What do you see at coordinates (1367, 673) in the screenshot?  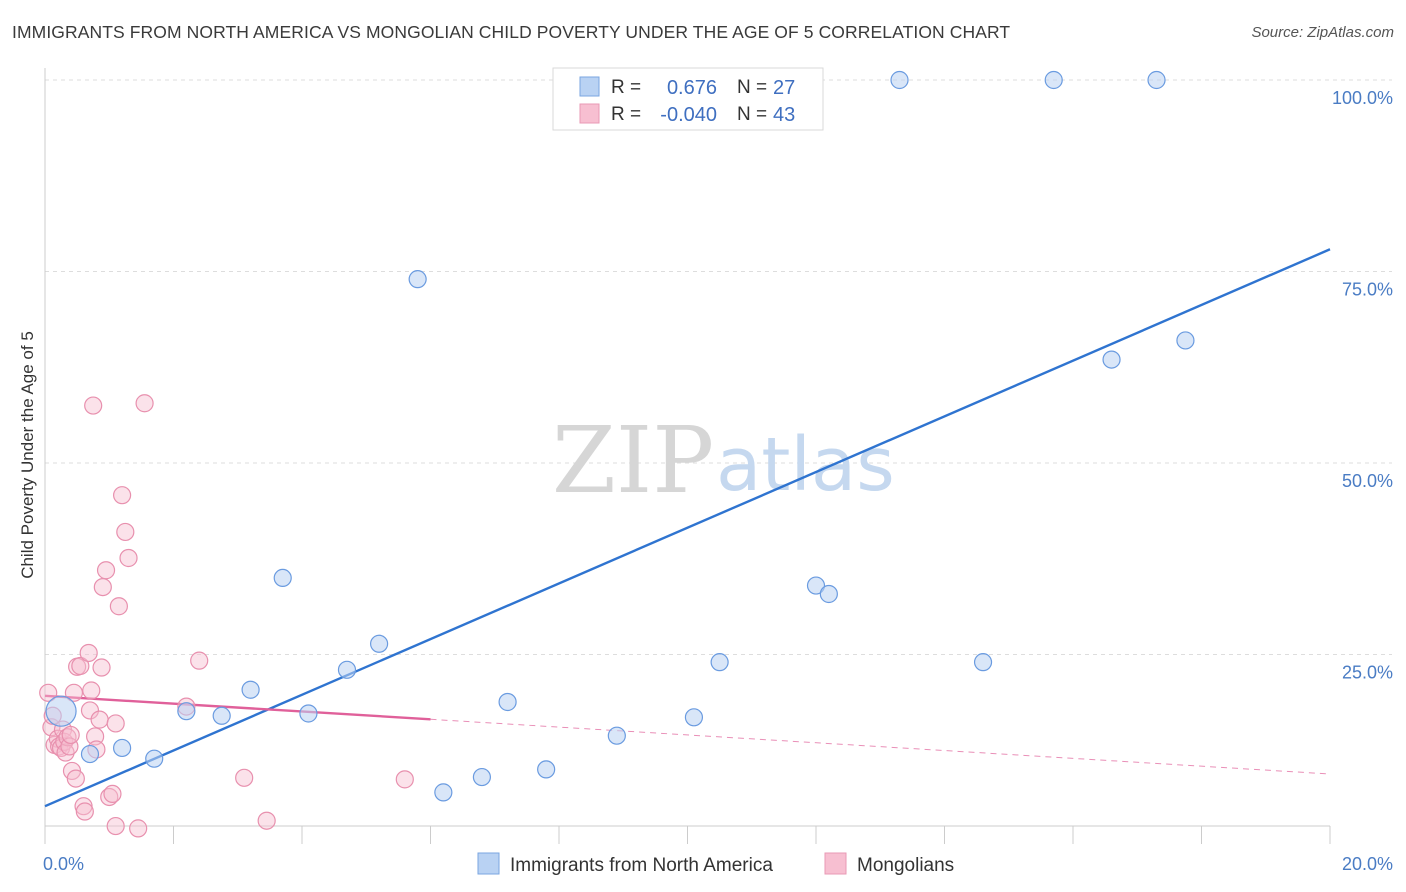 I see `y-tick-label-0: 25.0%` at bounding box center [1367, 673].